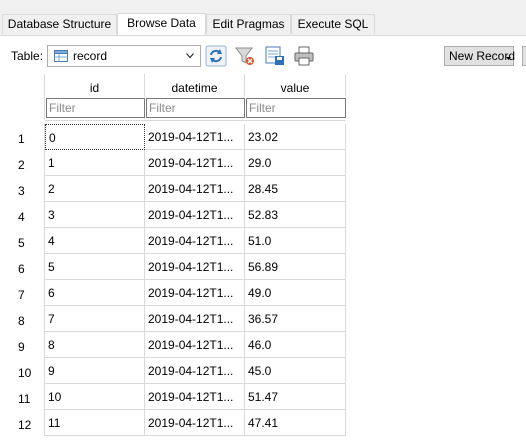 This screenshot has height=441, width=526. I want to click on window-top, so click(263, 2).